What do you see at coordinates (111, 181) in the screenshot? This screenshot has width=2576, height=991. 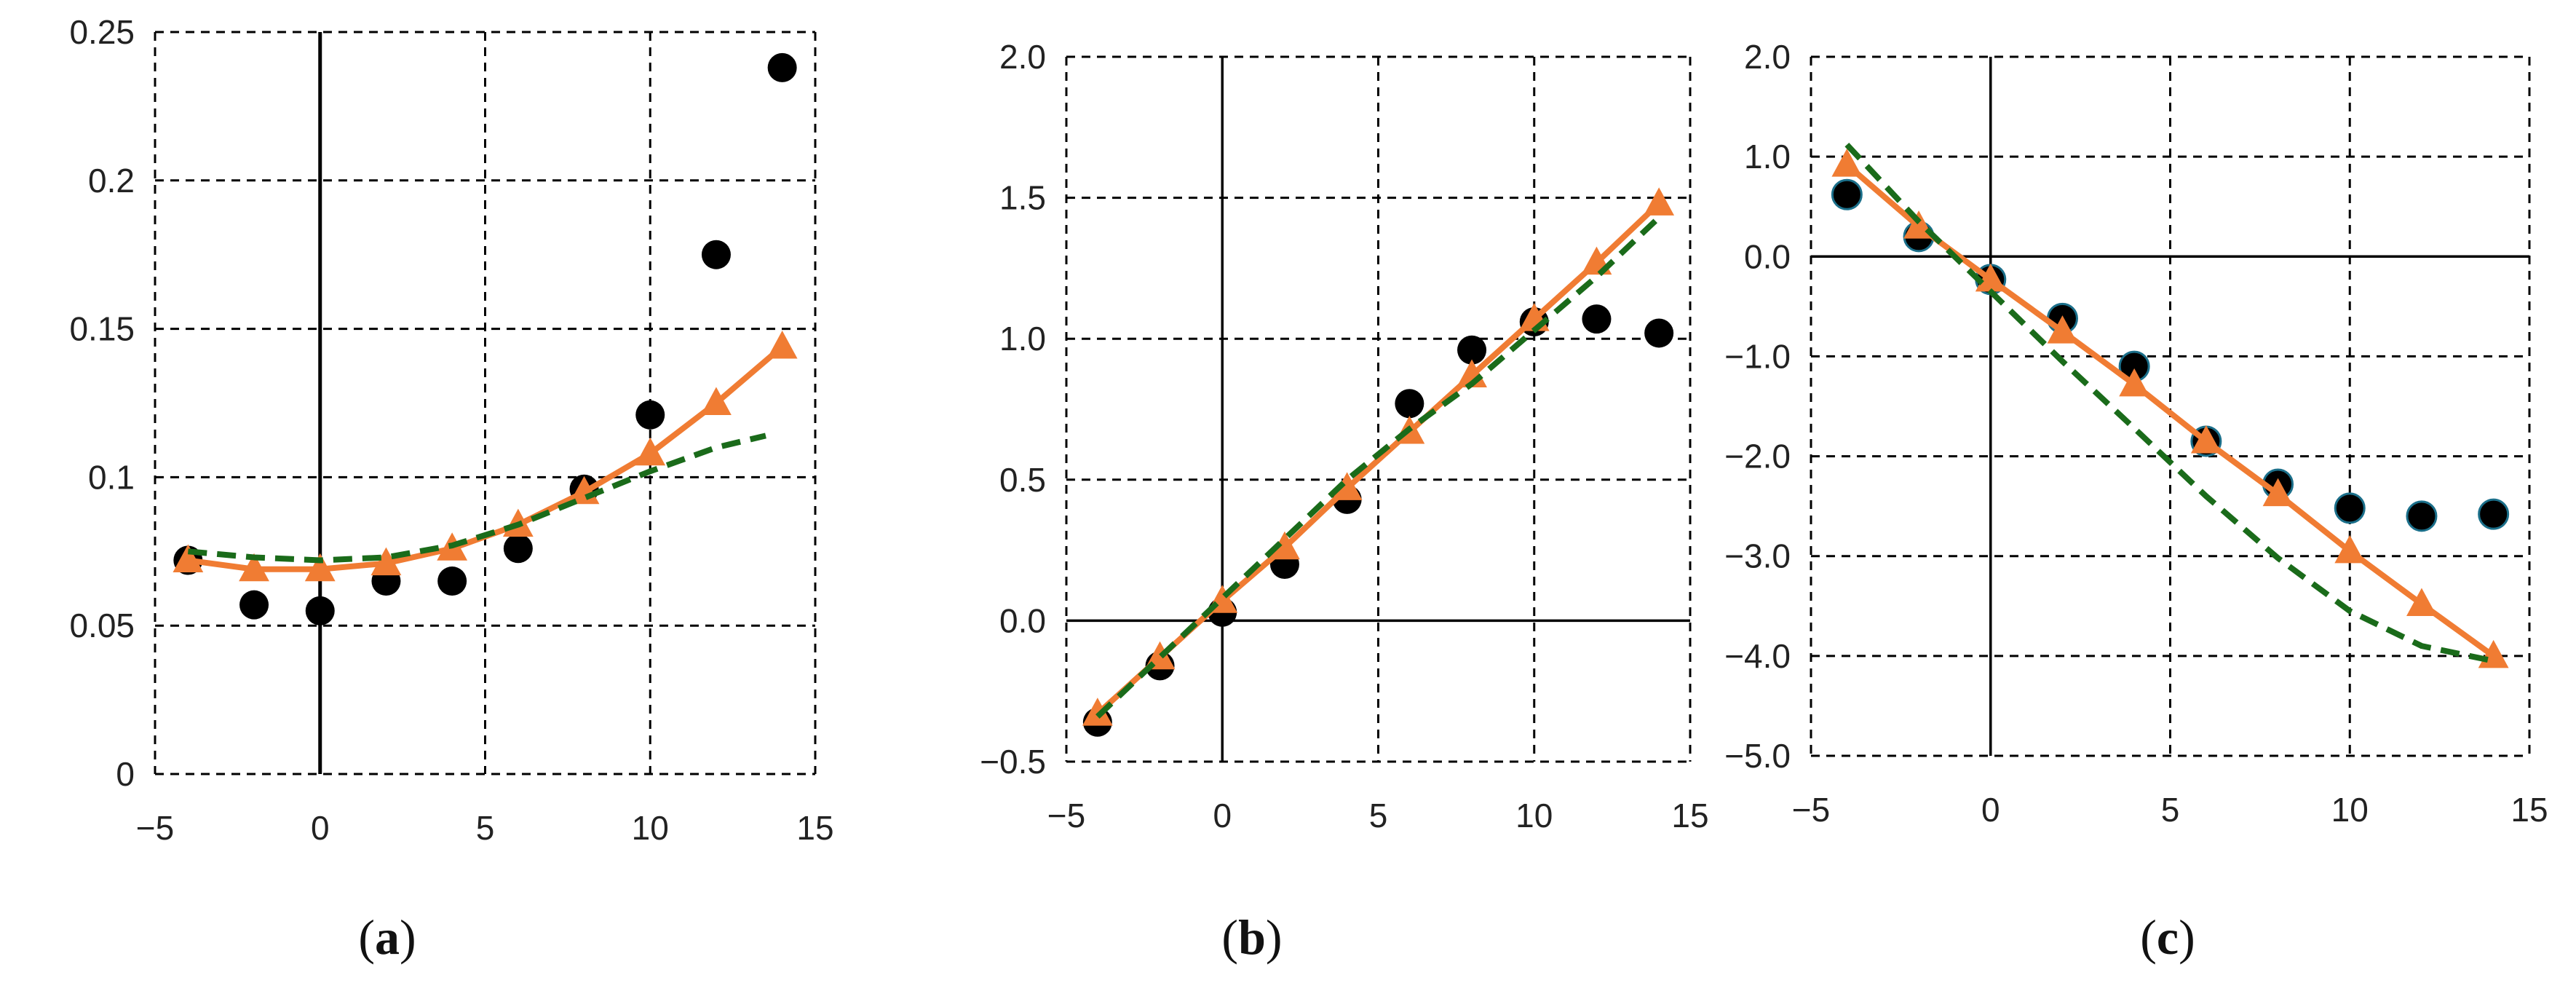 I see `y-tick-label: 0.2` at bounding box center [111, 181].